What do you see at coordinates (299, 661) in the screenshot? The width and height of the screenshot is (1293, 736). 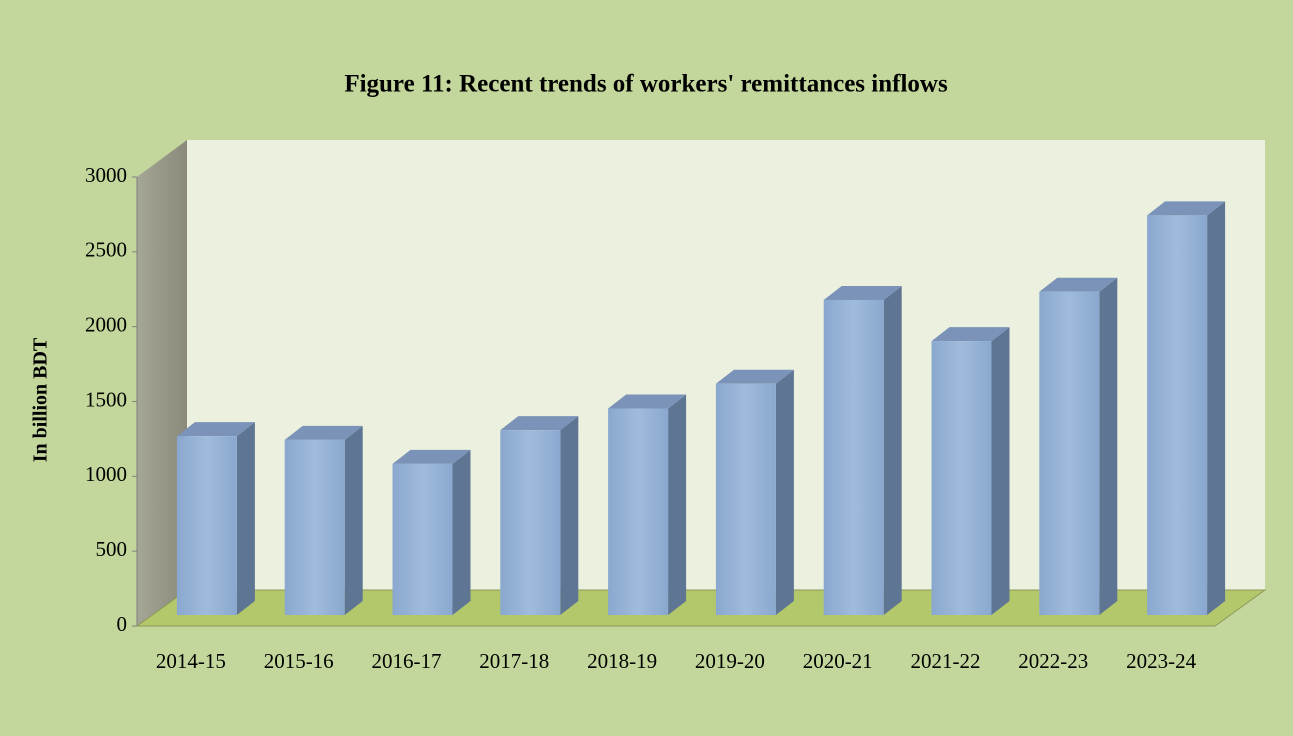 I see `x-tick-label: 2015-16` at bounding box center [299, 661].